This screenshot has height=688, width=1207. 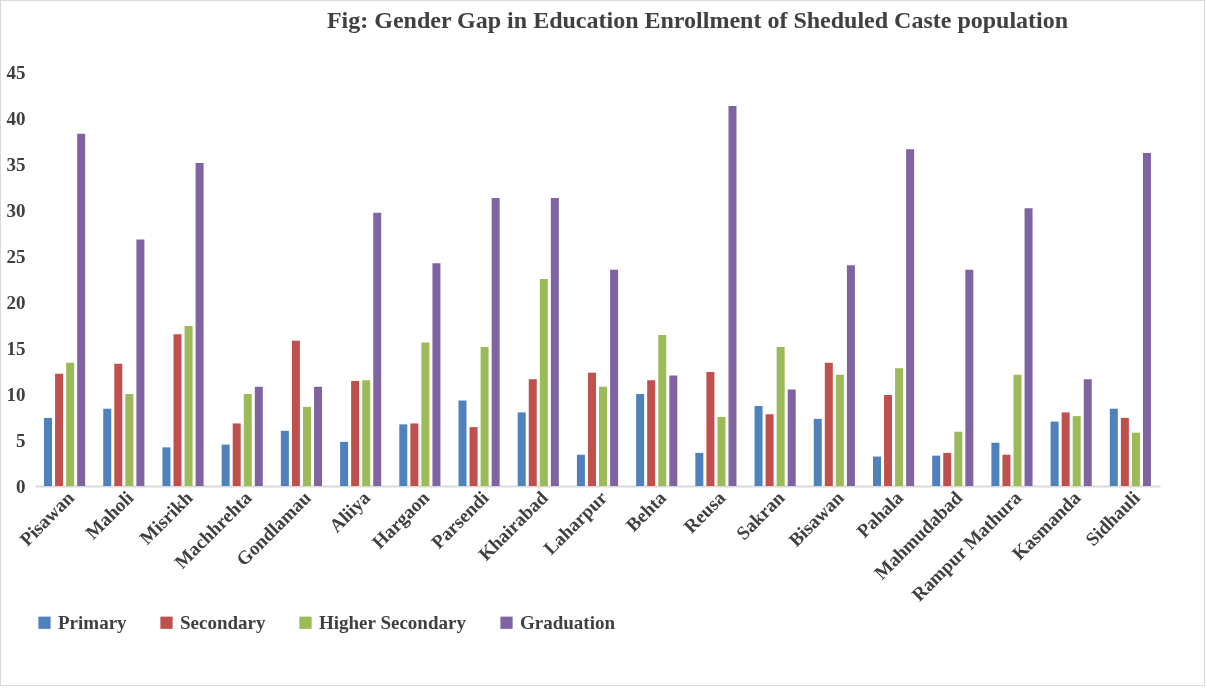 I want to click on y-tick-label: 25, so click(x=16, y=256).